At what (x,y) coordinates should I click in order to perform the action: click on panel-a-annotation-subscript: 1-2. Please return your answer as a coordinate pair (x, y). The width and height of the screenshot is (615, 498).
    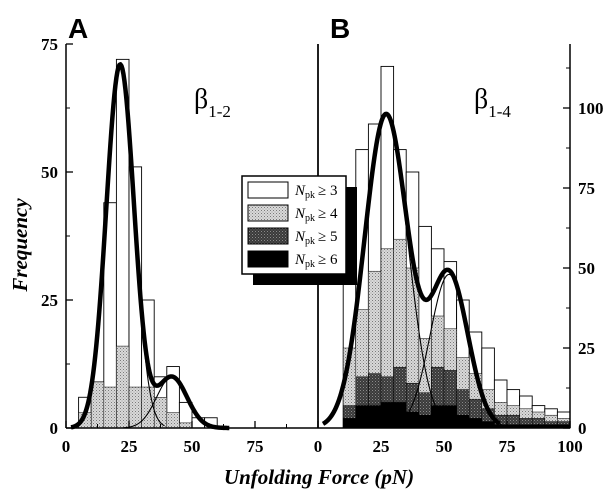
    Looking at the image, I should click on (219, 111).